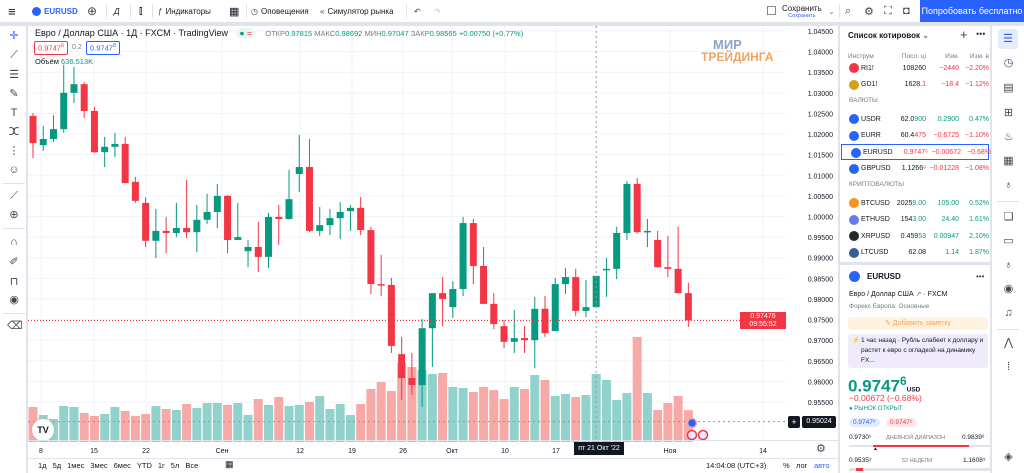 The image size is (1024, 473). I want to click on watchlist-row: LTCUSD 62.08 1.14 1.87%, so click(915, 253).